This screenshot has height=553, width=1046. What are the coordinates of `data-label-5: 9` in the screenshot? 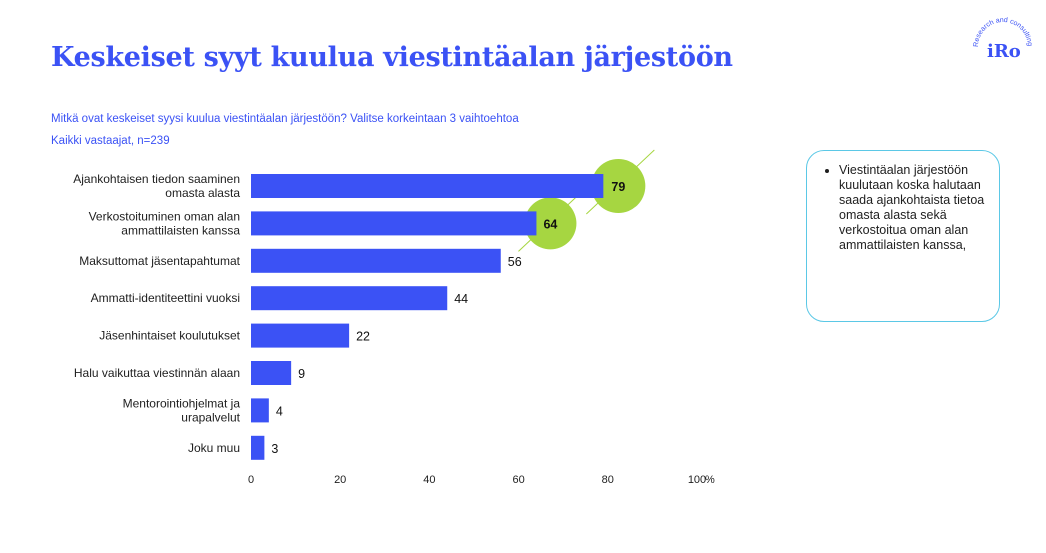 It's located at (301, 374).